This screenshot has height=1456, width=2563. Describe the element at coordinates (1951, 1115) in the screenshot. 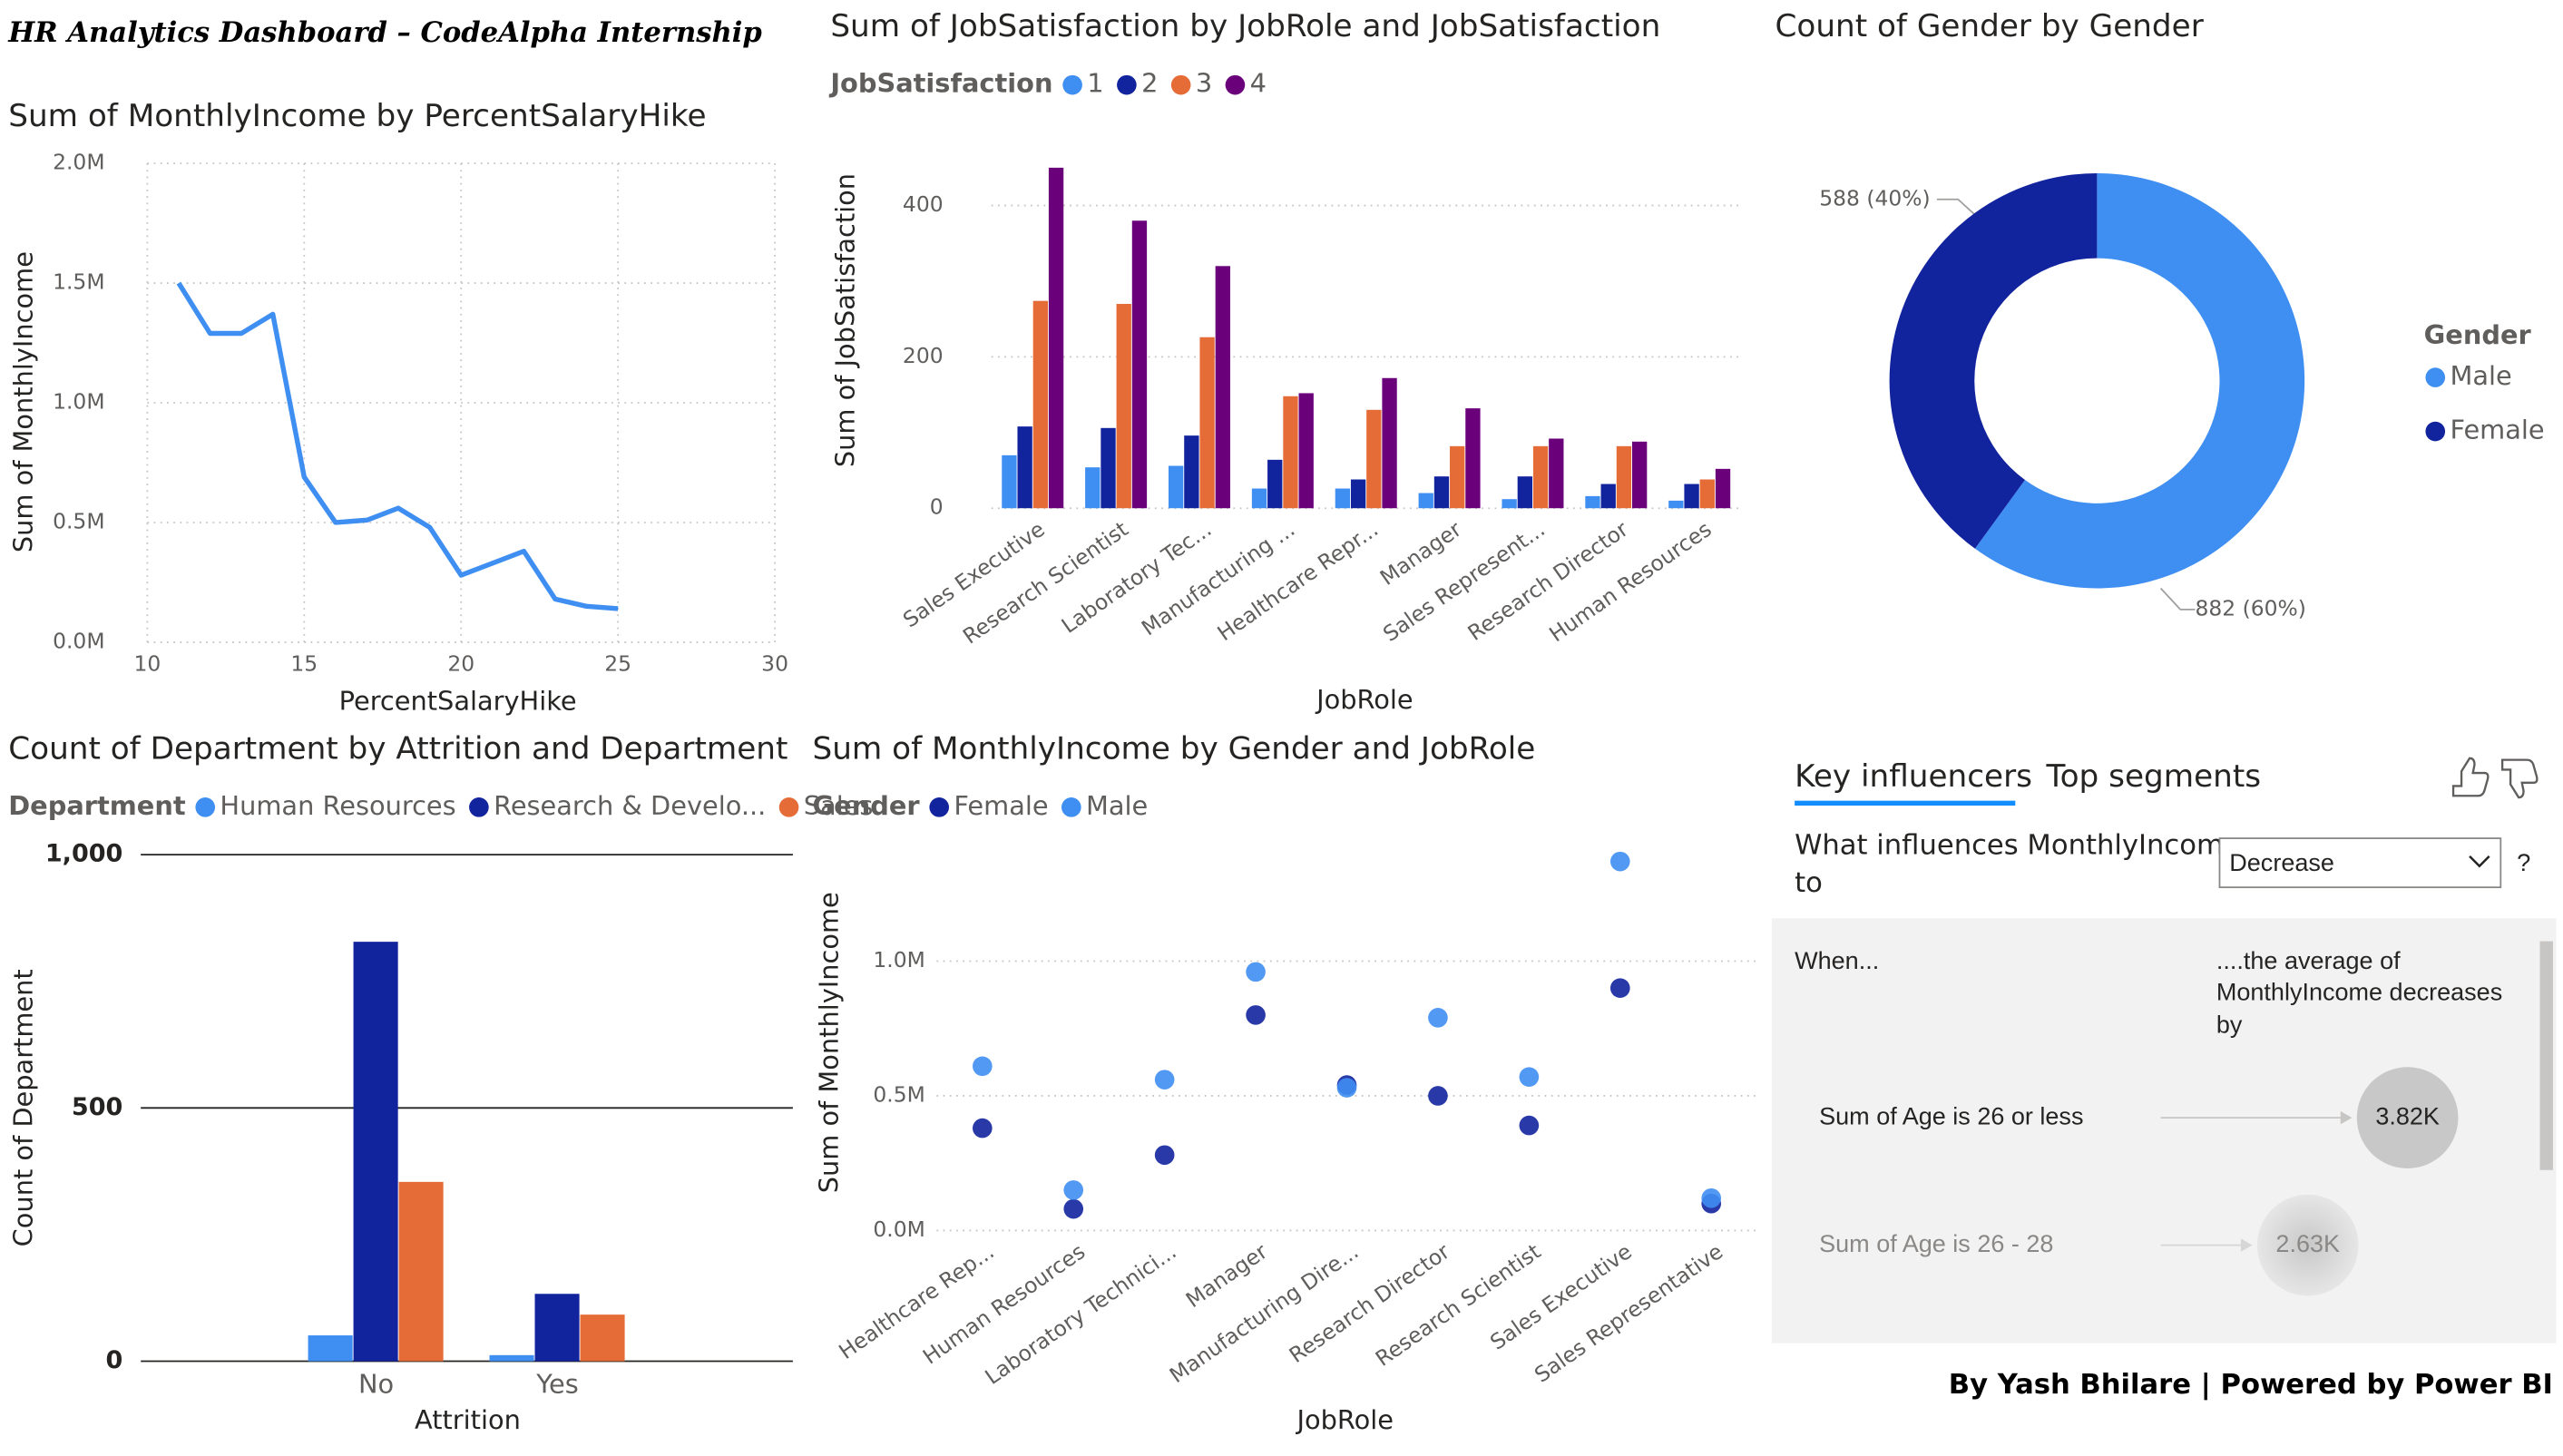

I see `influencer-label: Sum of Age is 26 or less` at that location.